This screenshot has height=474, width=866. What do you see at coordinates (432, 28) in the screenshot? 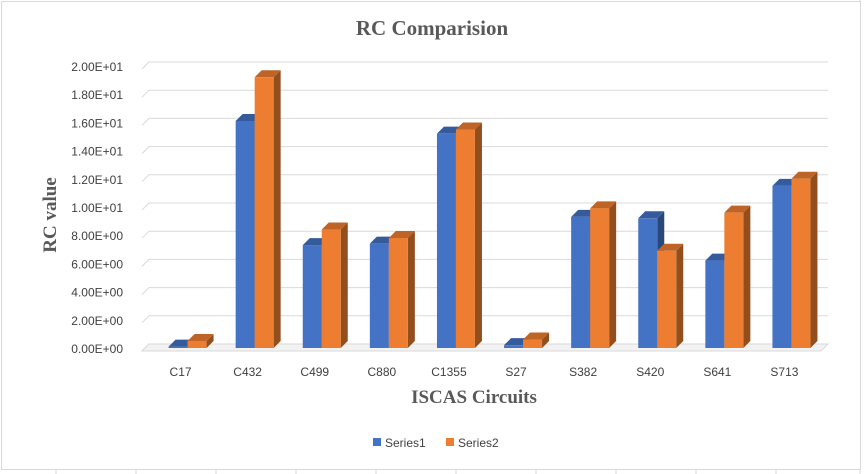
I see `chart-title: RC Comparision` at bounding box center [432, 28].